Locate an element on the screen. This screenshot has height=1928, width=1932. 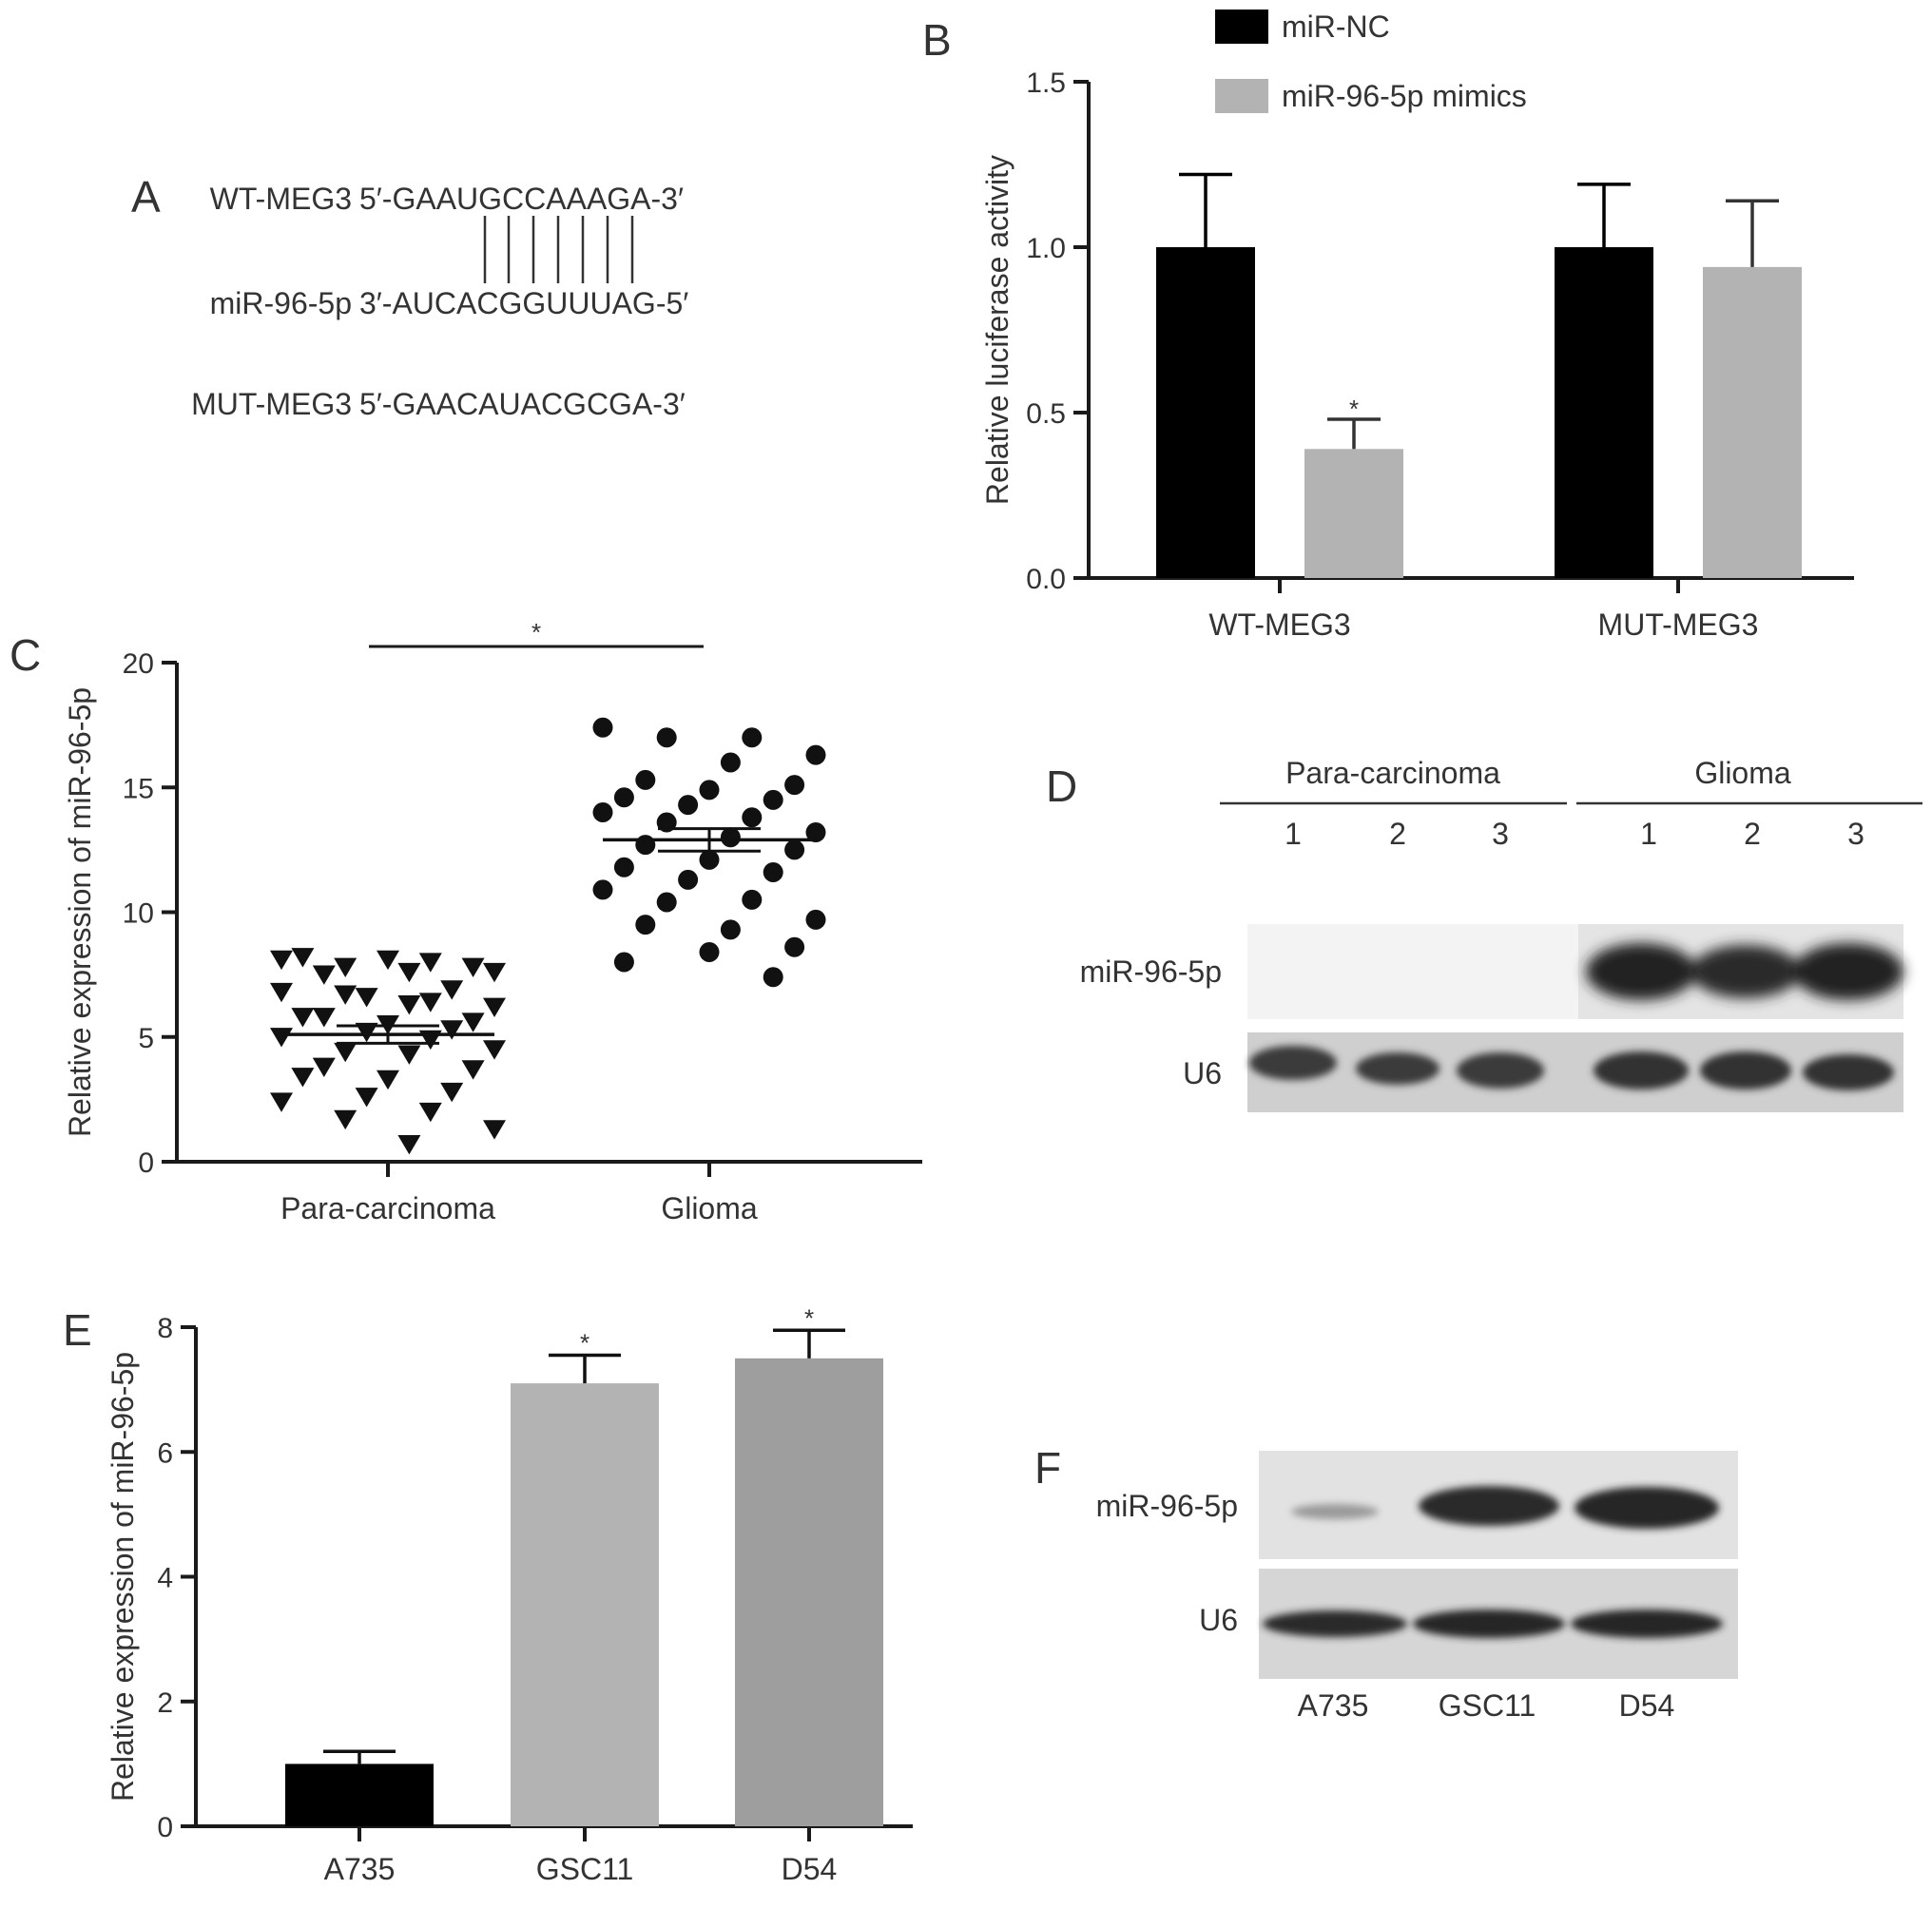
blot-f-row-u6: U6 is located at coordinates (1218, 1620).